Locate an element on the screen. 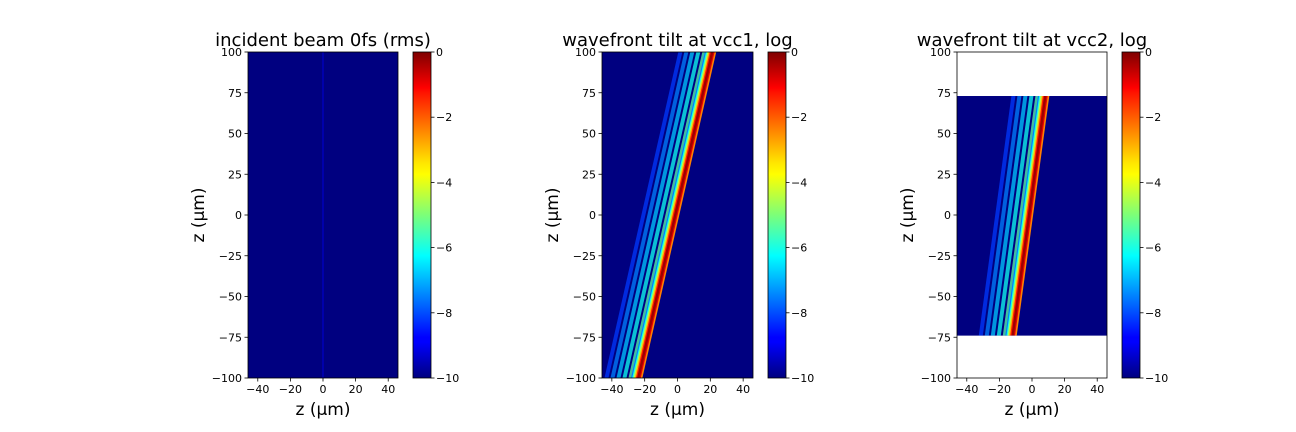 The width and height of the screenshot is (1296, 432). heatmap-features is located at coordinates (660, 215).